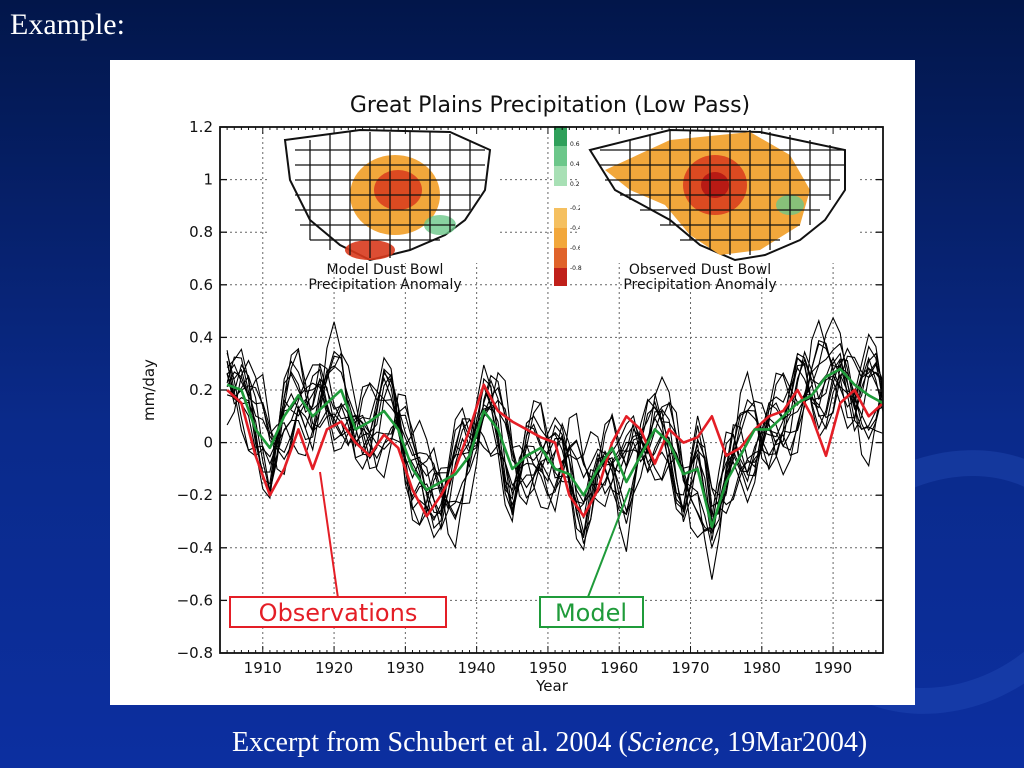 The image size is (1024, 768). I want to click on left-inset-label-1: Model Dust Bowl, so click(385, 270).